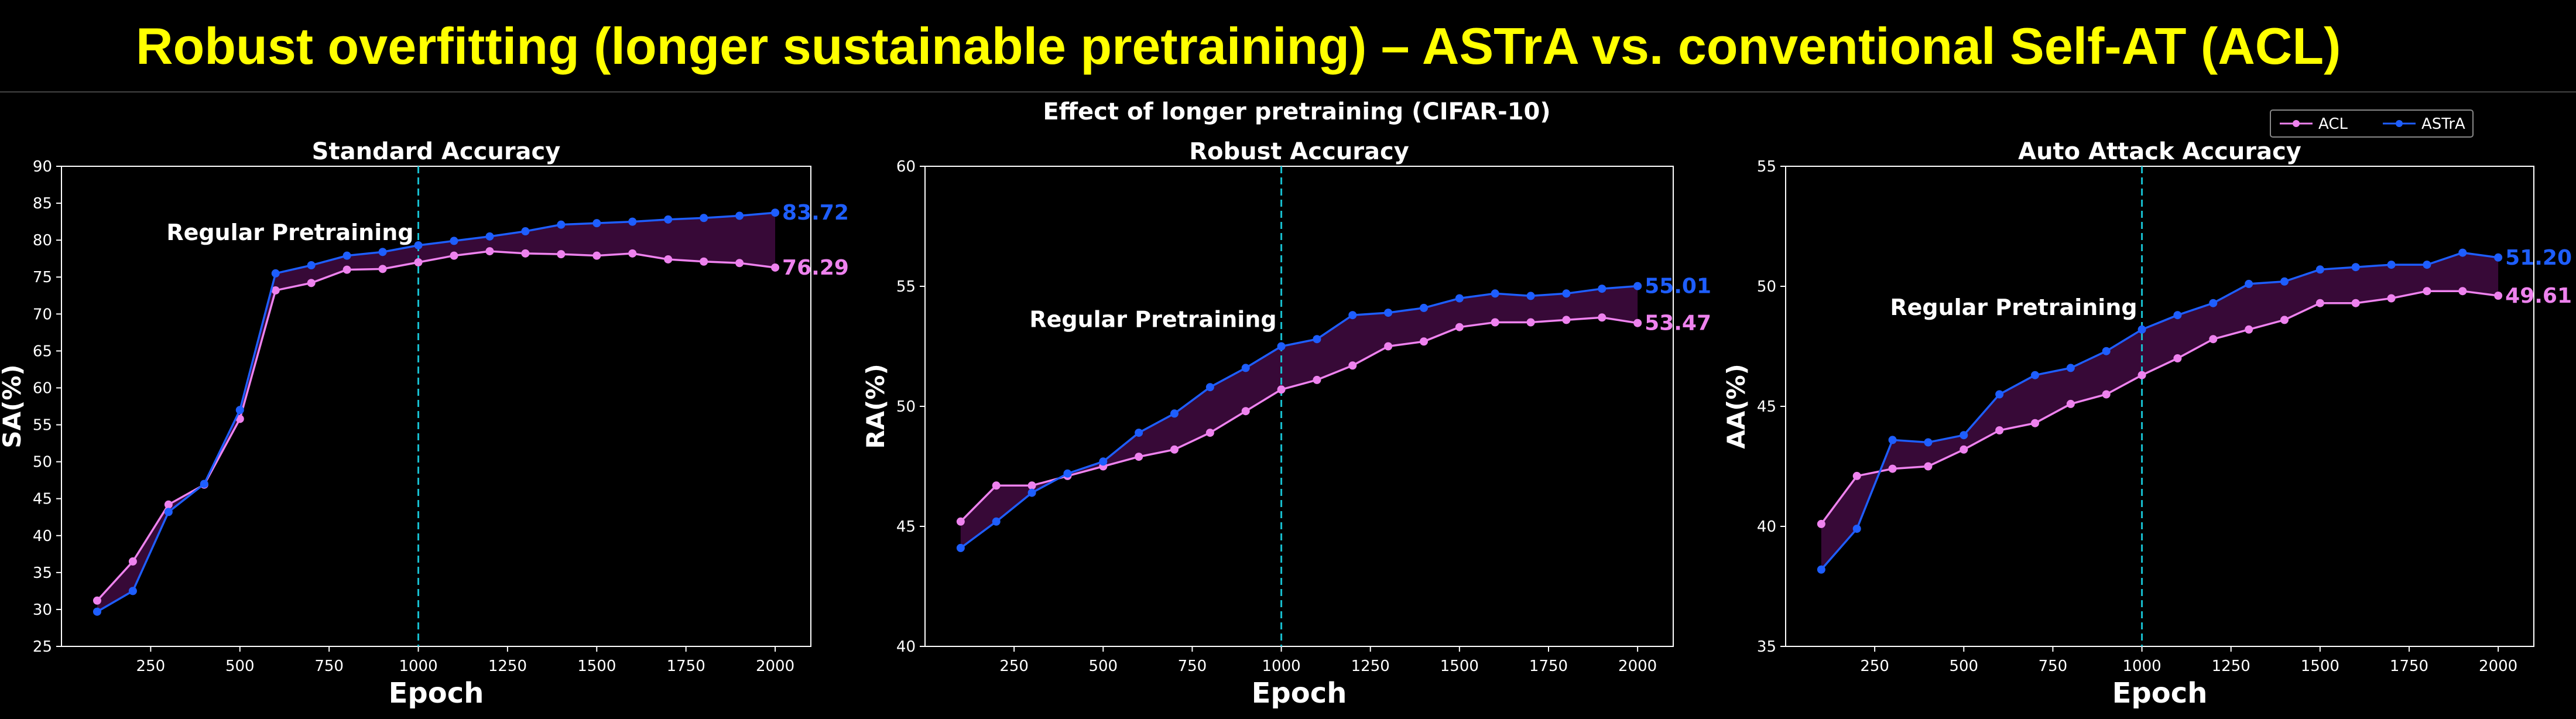 The image size is (2576, 719). Describe the element at coordinates (42, 167) in the screenshot. I see `y-tick-label: 90` at that location.